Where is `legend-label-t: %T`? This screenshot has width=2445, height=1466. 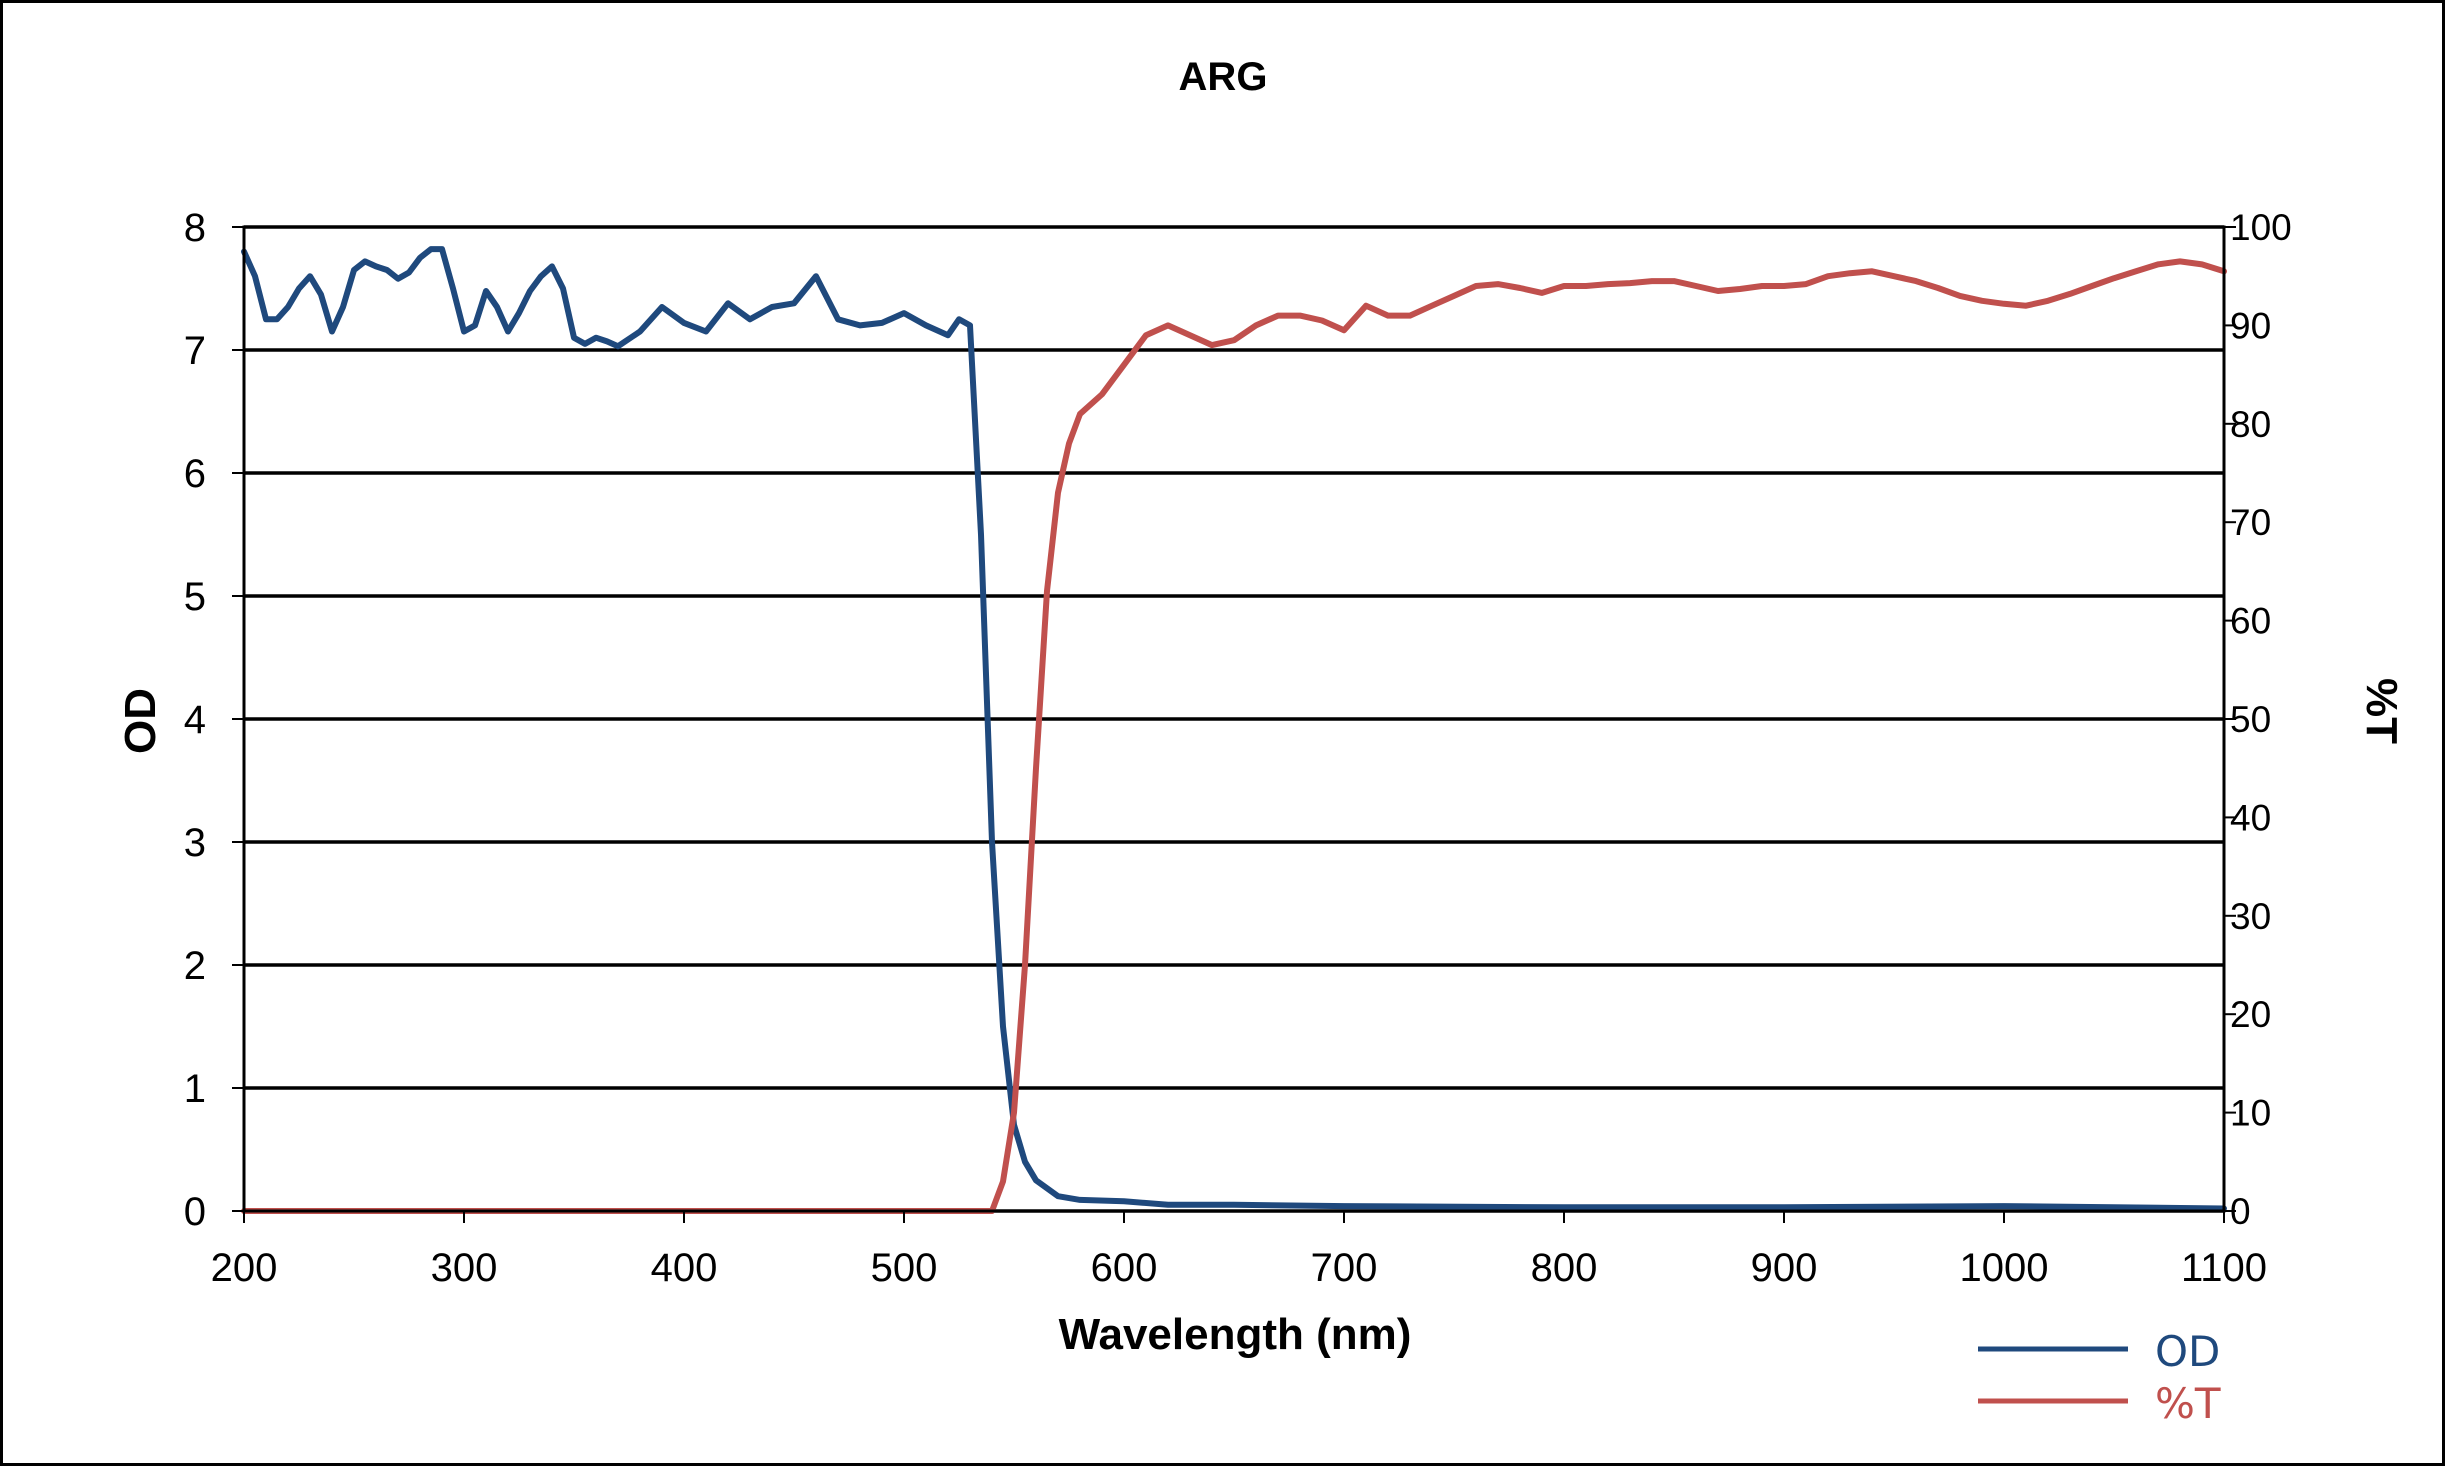 legend-label-t: %T is located at coordinates (2188, 1403).